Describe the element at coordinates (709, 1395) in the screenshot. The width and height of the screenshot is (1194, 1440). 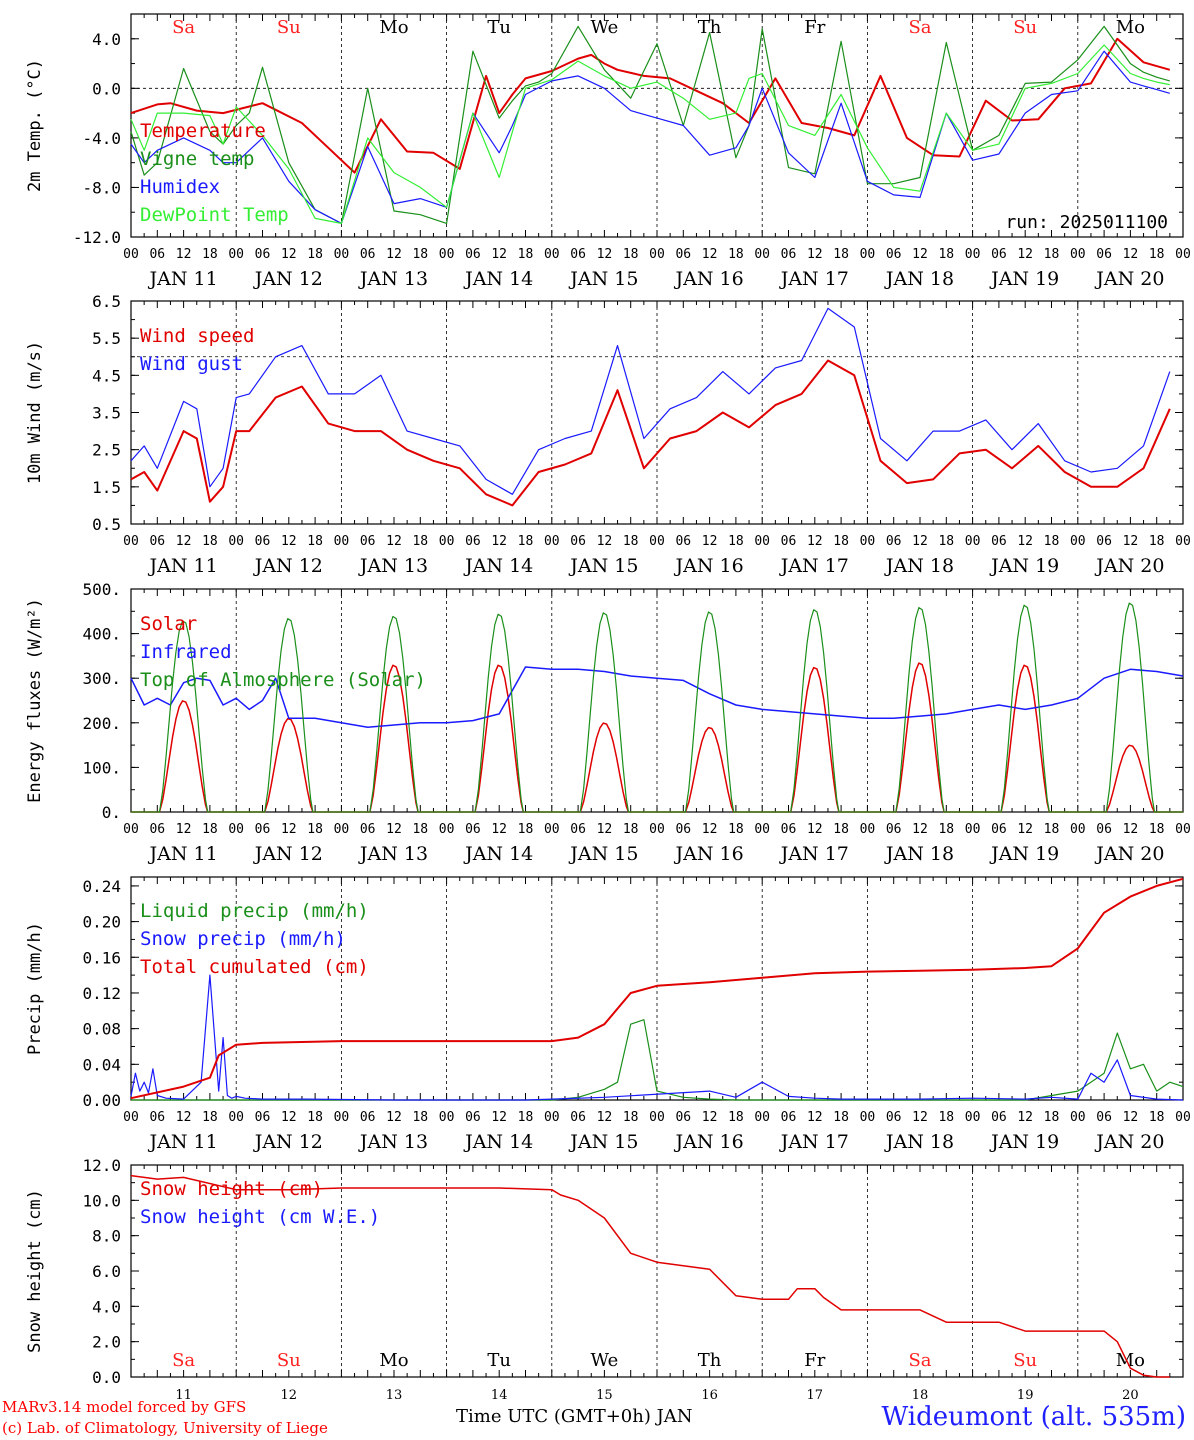
I see `day-number-label: 16` at that location.